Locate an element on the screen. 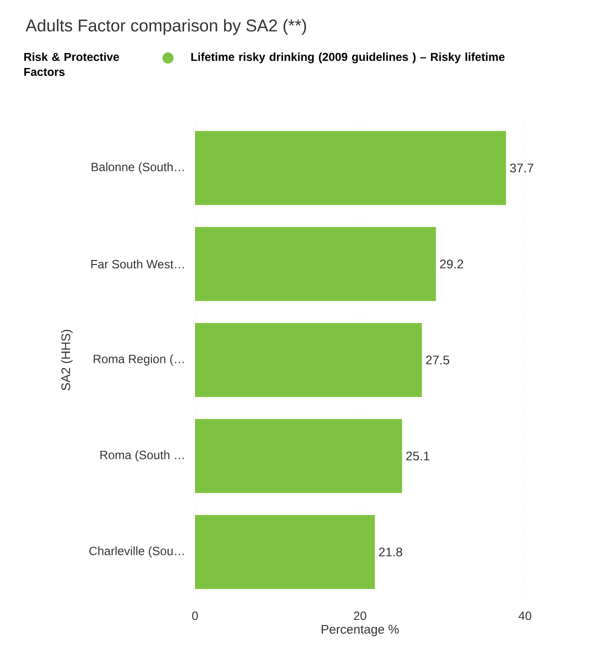 This screenshot has height=669, width=589. x-axis-title: Percentage % is located at coordinates (360, 630).